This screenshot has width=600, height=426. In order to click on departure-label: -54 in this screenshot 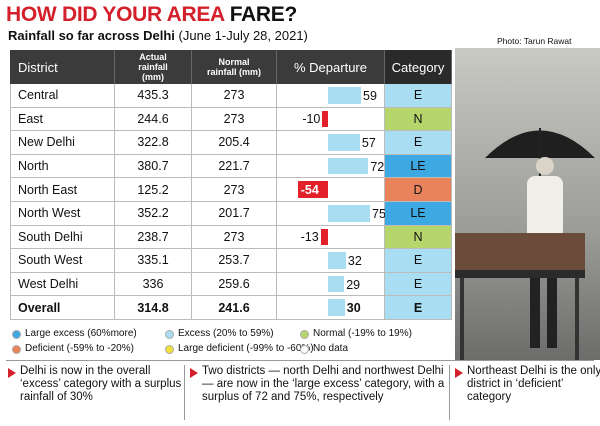, I will do `click(309, 190)`.